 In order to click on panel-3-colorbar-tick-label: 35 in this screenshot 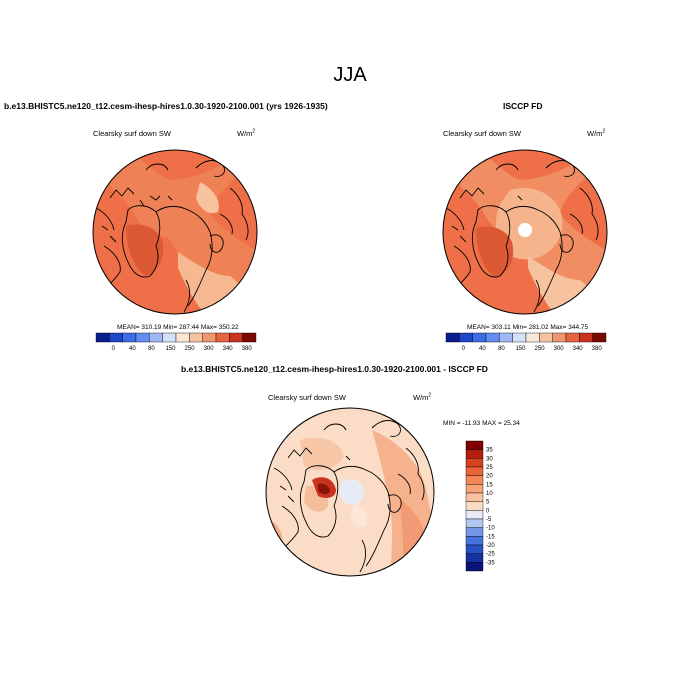, I will do `click(489, 451)`.